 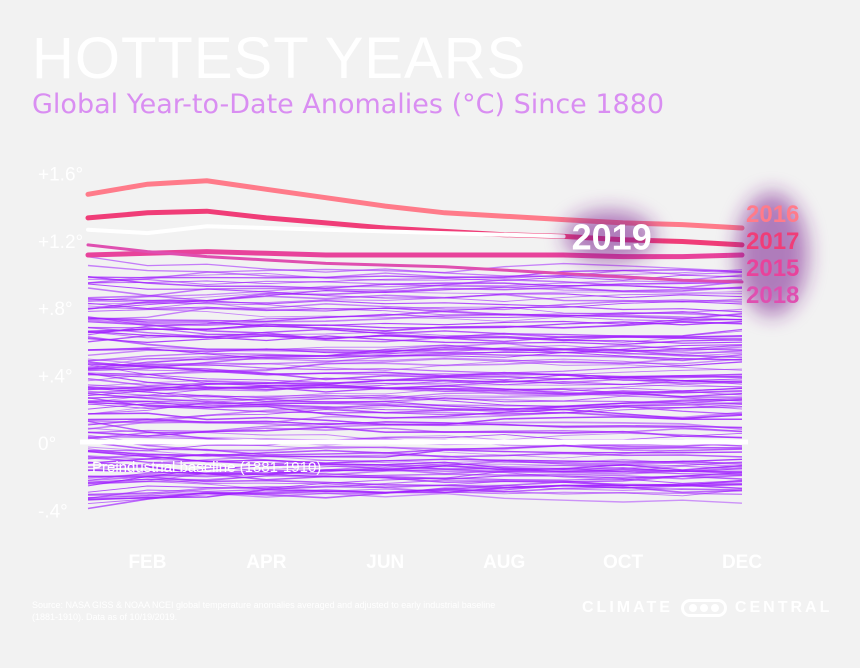 I want to click on highlight-year-lines, so click(x=415, y=231).